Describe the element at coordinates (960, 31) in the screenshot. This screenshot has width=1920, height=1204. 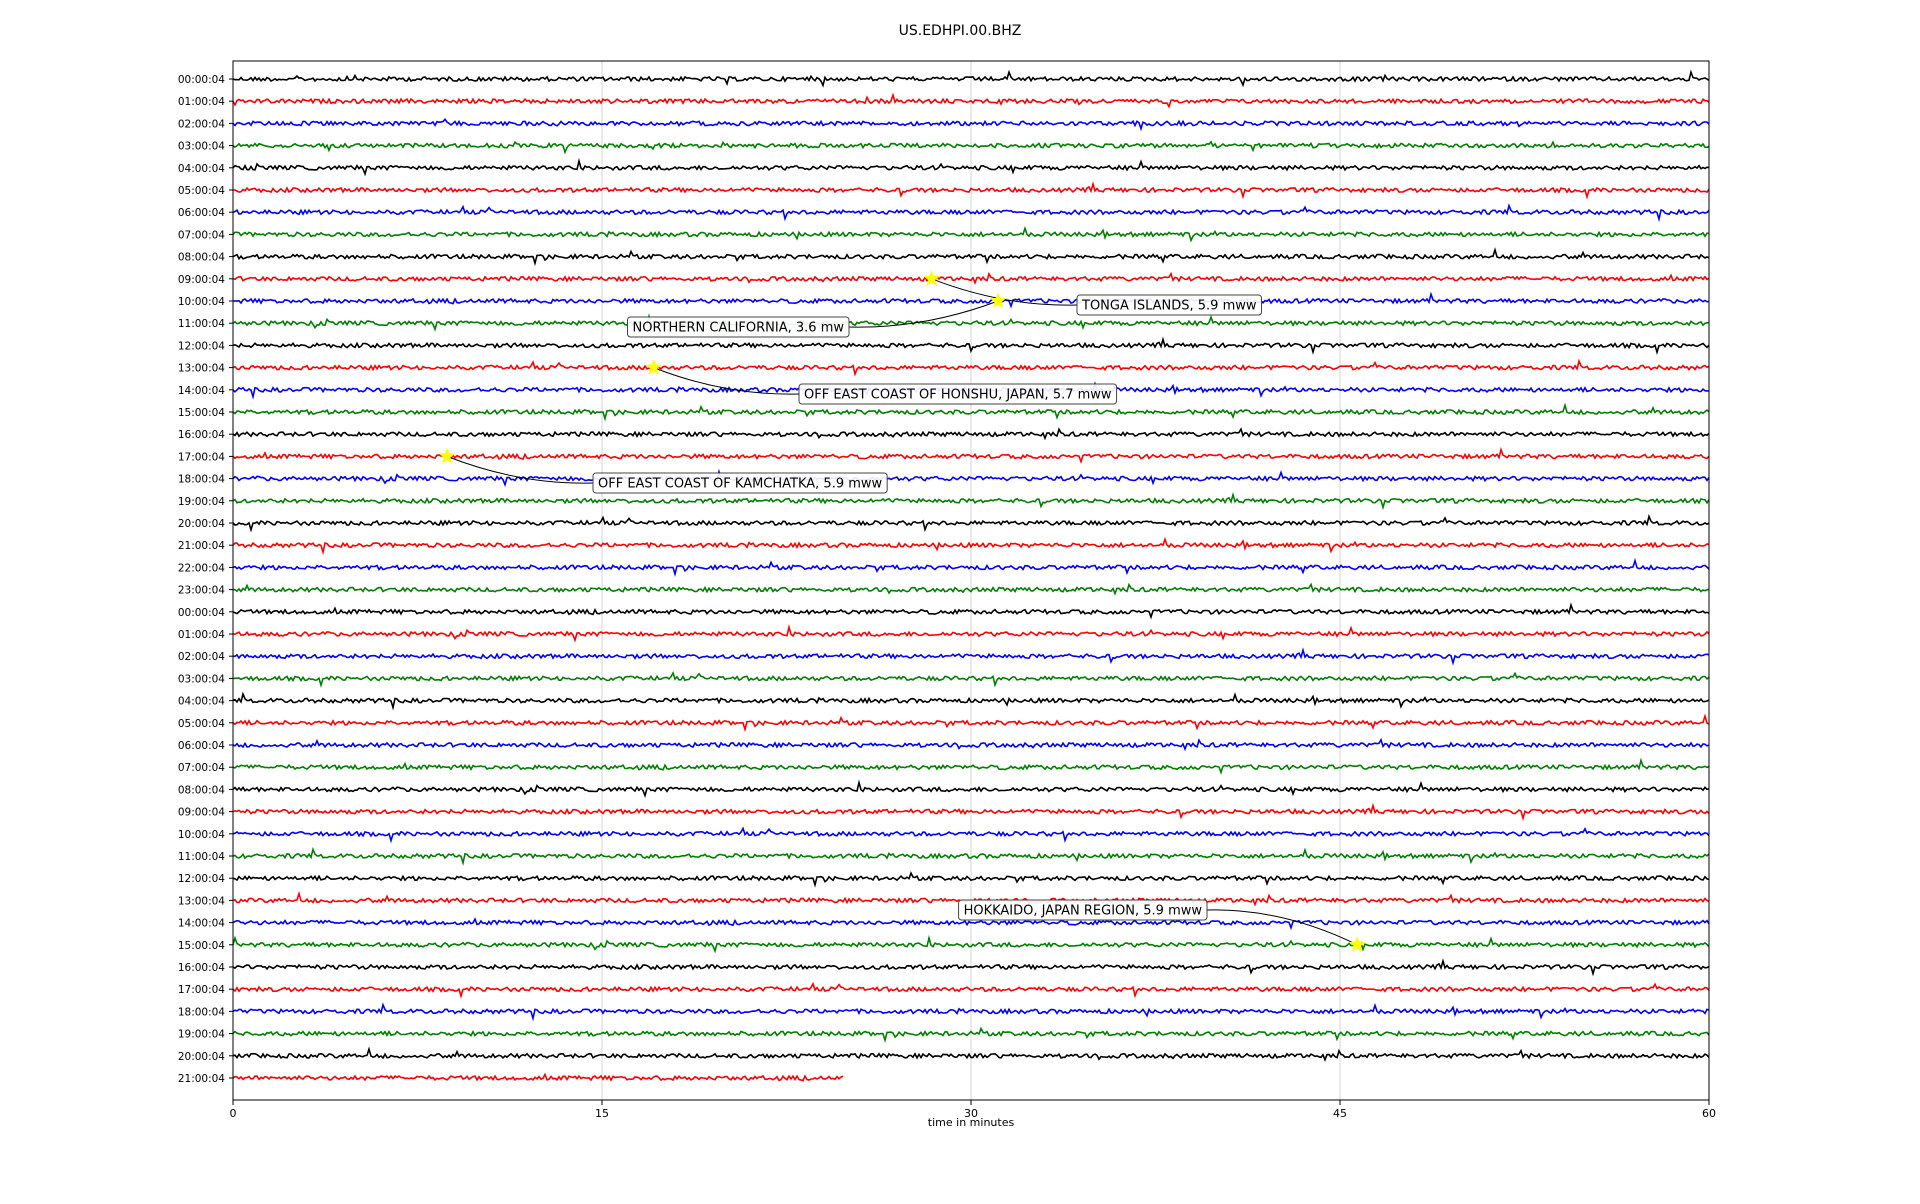
I see `chart-title: US.EDHPI.00.BHZ` at that location.